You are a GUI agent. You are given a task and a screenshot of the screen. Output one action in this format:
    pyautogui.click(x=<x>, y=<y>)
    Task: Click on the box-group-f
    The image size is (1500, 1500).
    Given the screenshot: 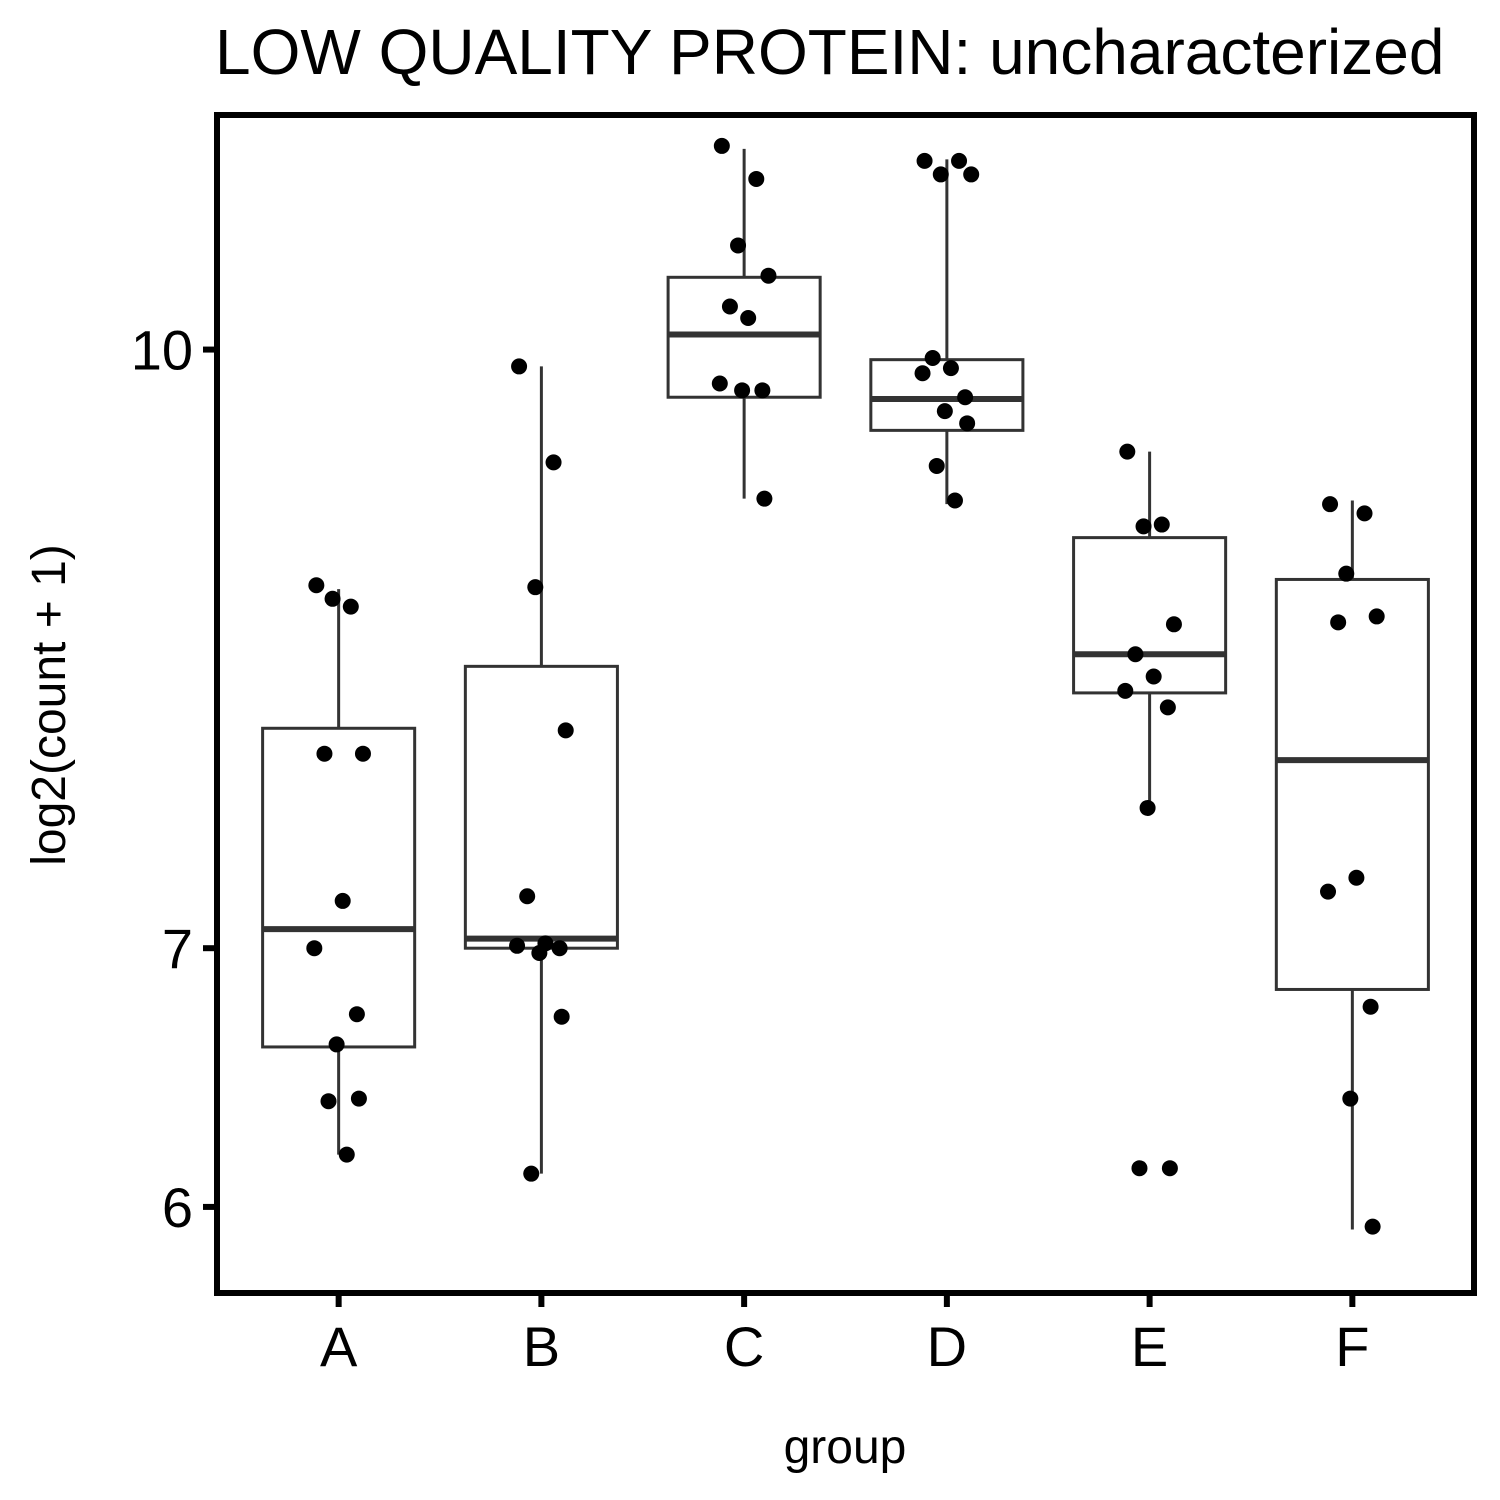 What is the action you would take?
    pyautogui.click(x=1352, y=865)
    